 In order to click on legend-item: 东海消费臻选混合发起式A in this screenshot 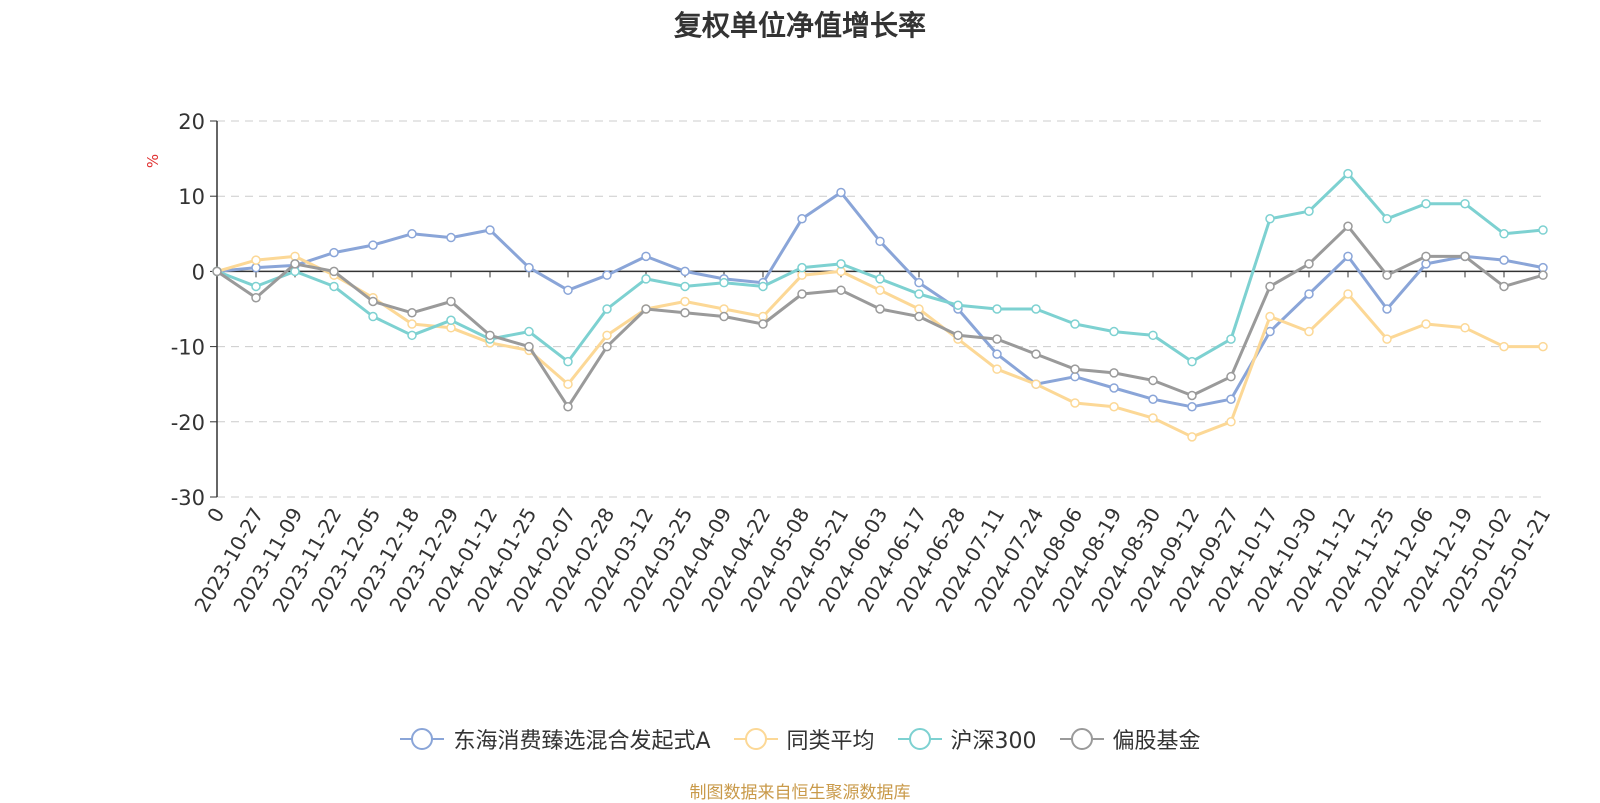, I will do `click(555, 739)`.